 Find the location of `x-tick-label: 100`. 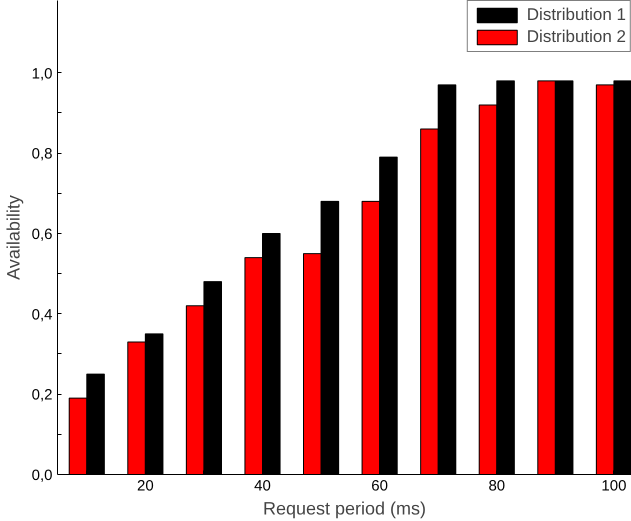

x-tick-label: 100 is located at coordinates (613, 486).